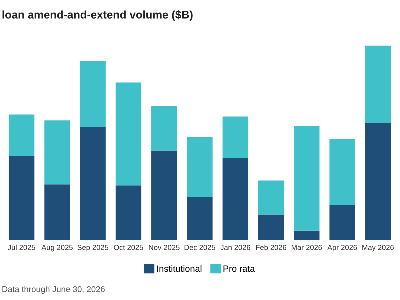 Image resolution: width=400 pixels, height=300 pixels. I want to click on chart-title: loan amend-and-extend volume ($B), so click(97, 16).